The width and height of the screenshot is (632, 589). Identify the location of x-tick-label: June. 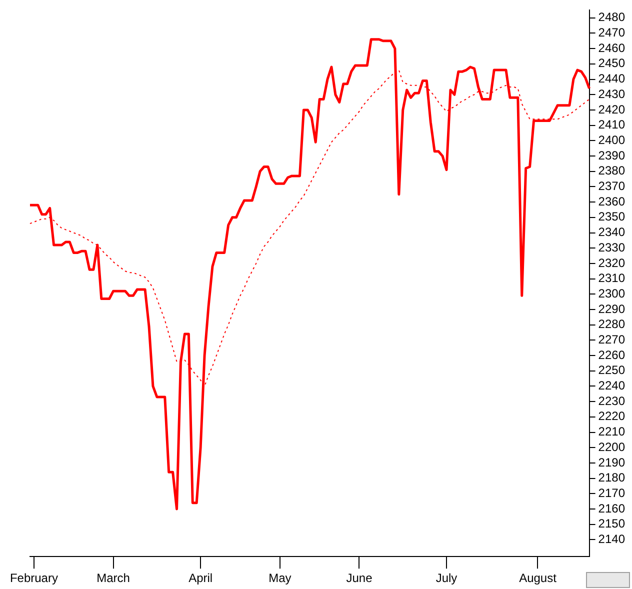
(359, 578).